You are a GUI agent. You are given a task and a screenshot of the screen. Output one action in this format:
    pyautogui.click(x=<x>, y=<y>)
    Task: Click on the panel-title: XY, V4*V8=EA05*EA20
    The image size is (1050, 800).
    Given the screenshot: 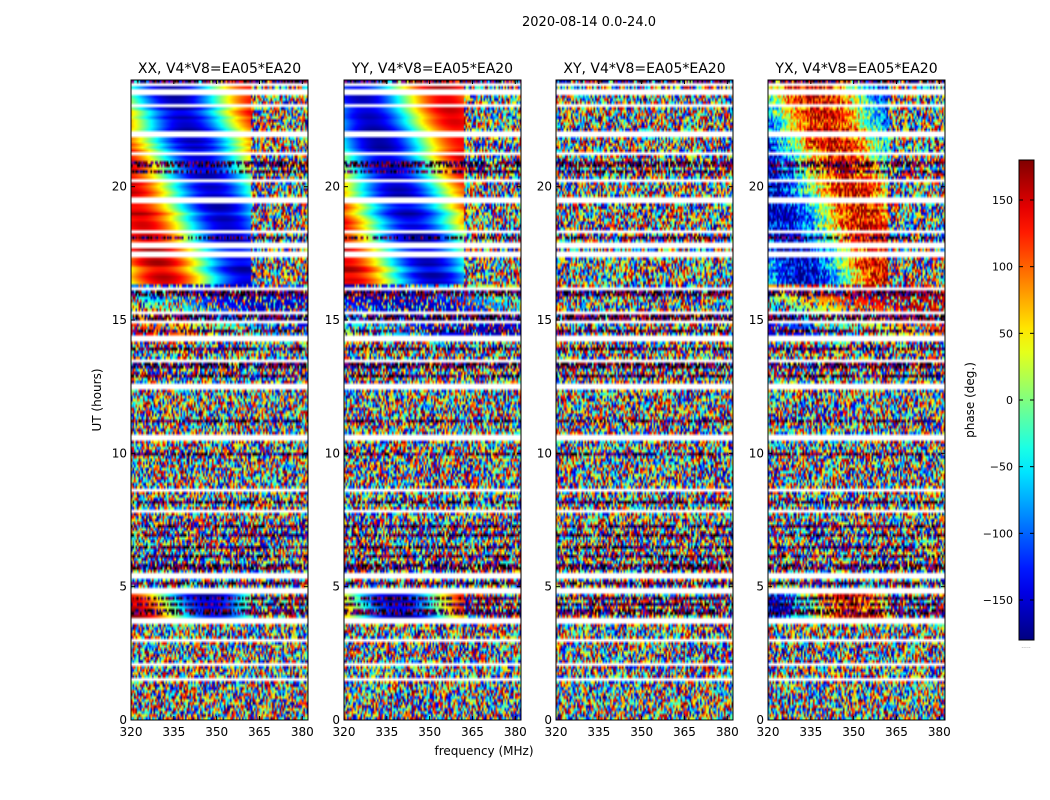 What is the action you would take?
    pyautogui.click(x=644, y=69)
    